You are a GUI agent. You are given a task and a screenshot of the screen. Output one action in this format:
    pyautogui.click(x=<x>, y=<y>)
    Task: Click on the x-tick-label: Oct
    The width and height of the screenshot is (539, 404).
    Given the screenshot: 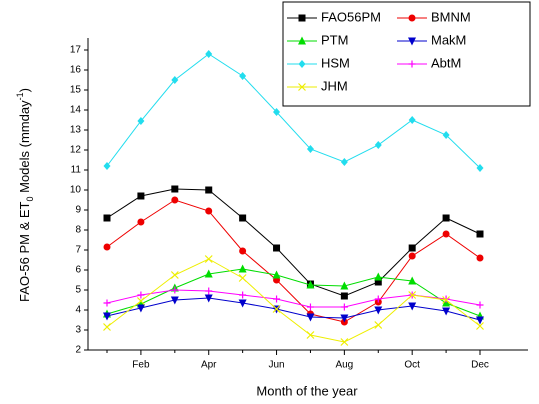 What is the action you would take?
    pyautogui.click(x=412, y=365)
    